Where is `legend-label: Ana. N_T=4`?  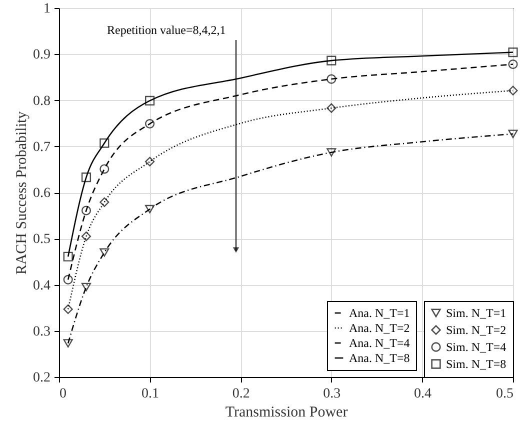 legend-label: Ana. N_T=4 is located at coordinates (379, 343).